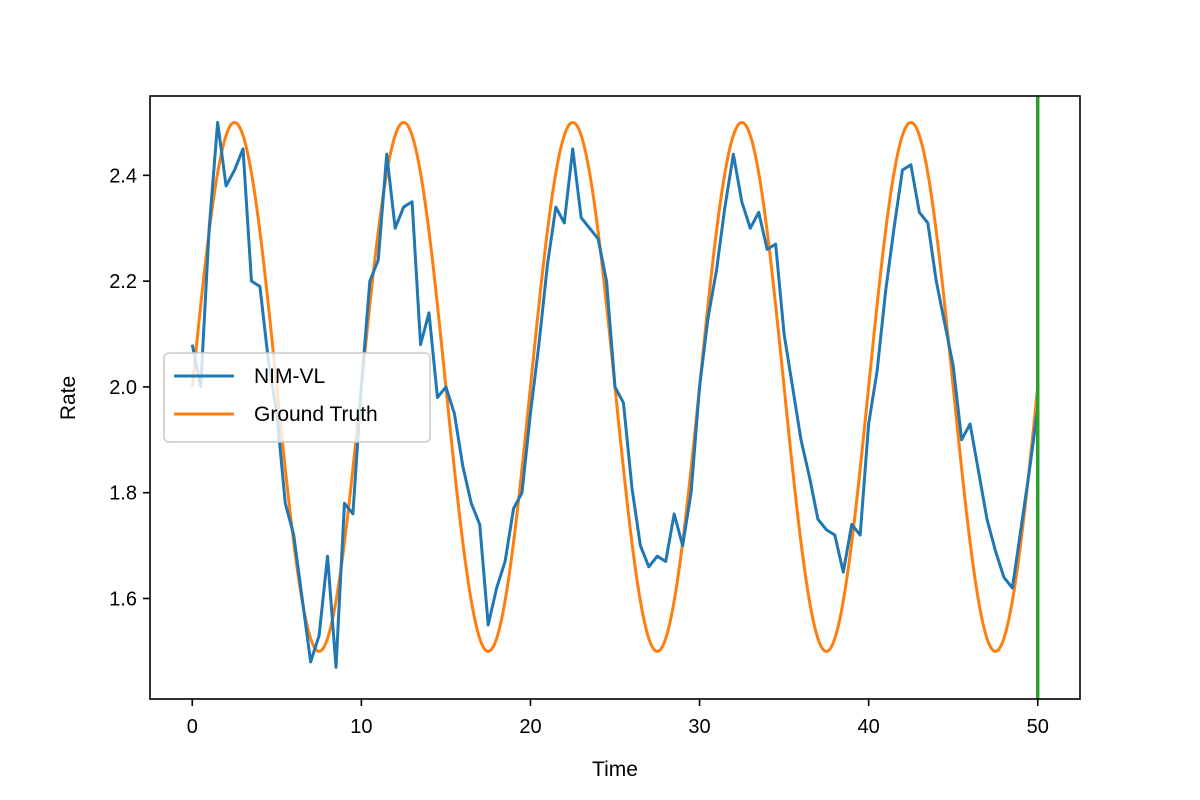 The image size is (1200, 800). Describe the element at coordinates (615, 769) in the screenshot. I see `x-axis-label: Time` at that location.